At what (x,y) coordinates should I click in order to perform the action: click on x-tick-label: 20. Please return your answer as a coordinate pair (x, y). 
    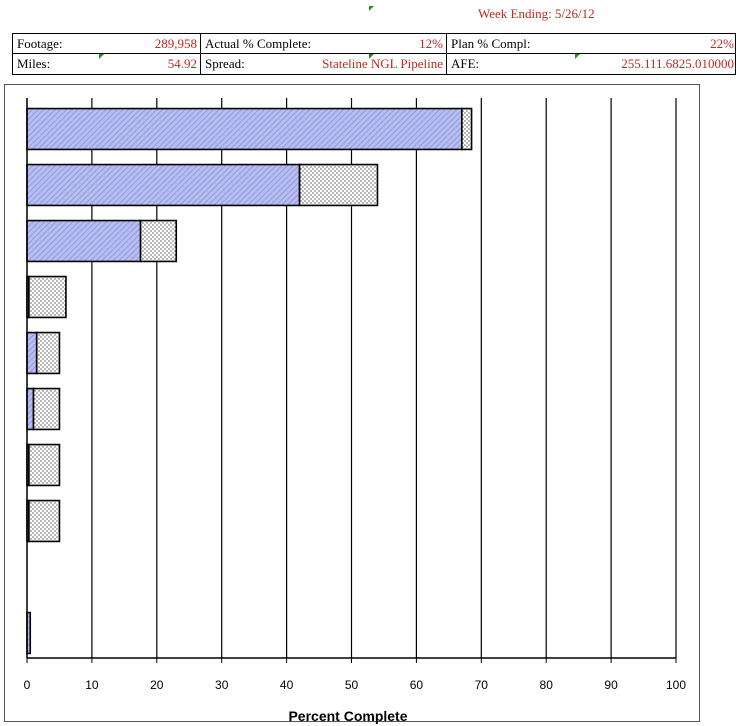
    Looking at the image, I should click on (157, 685).